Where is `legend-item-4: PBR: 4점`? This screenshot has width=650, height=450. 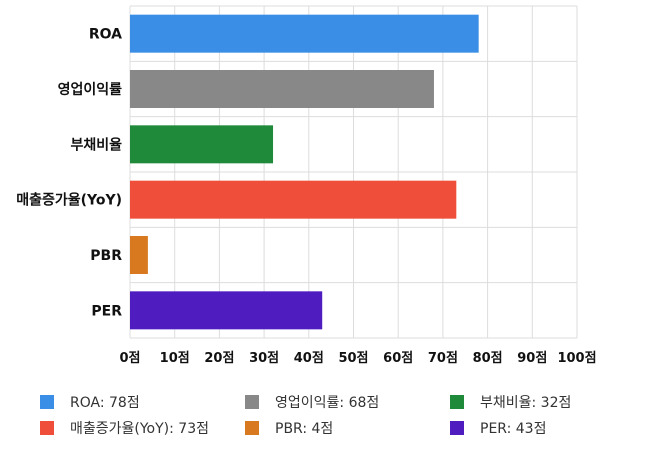
legend-item-4: PBR: 4점 is located at coordinates (289, 428).